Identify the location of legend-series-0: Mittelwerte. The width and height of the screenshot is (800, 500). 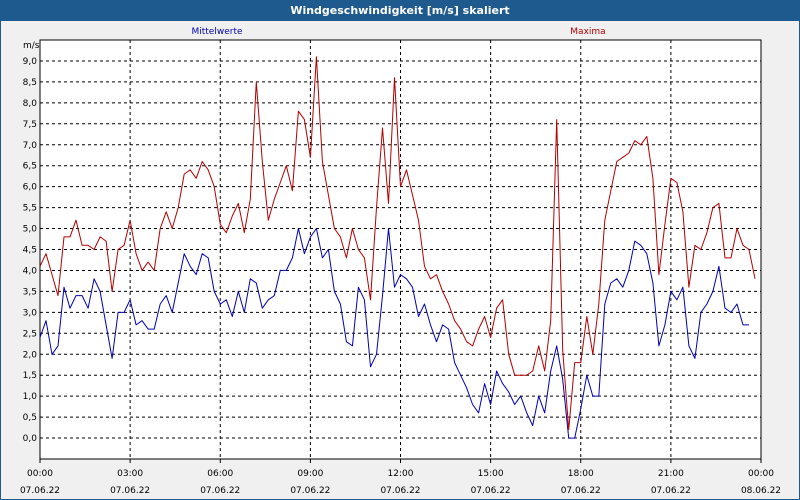
(216, 32).